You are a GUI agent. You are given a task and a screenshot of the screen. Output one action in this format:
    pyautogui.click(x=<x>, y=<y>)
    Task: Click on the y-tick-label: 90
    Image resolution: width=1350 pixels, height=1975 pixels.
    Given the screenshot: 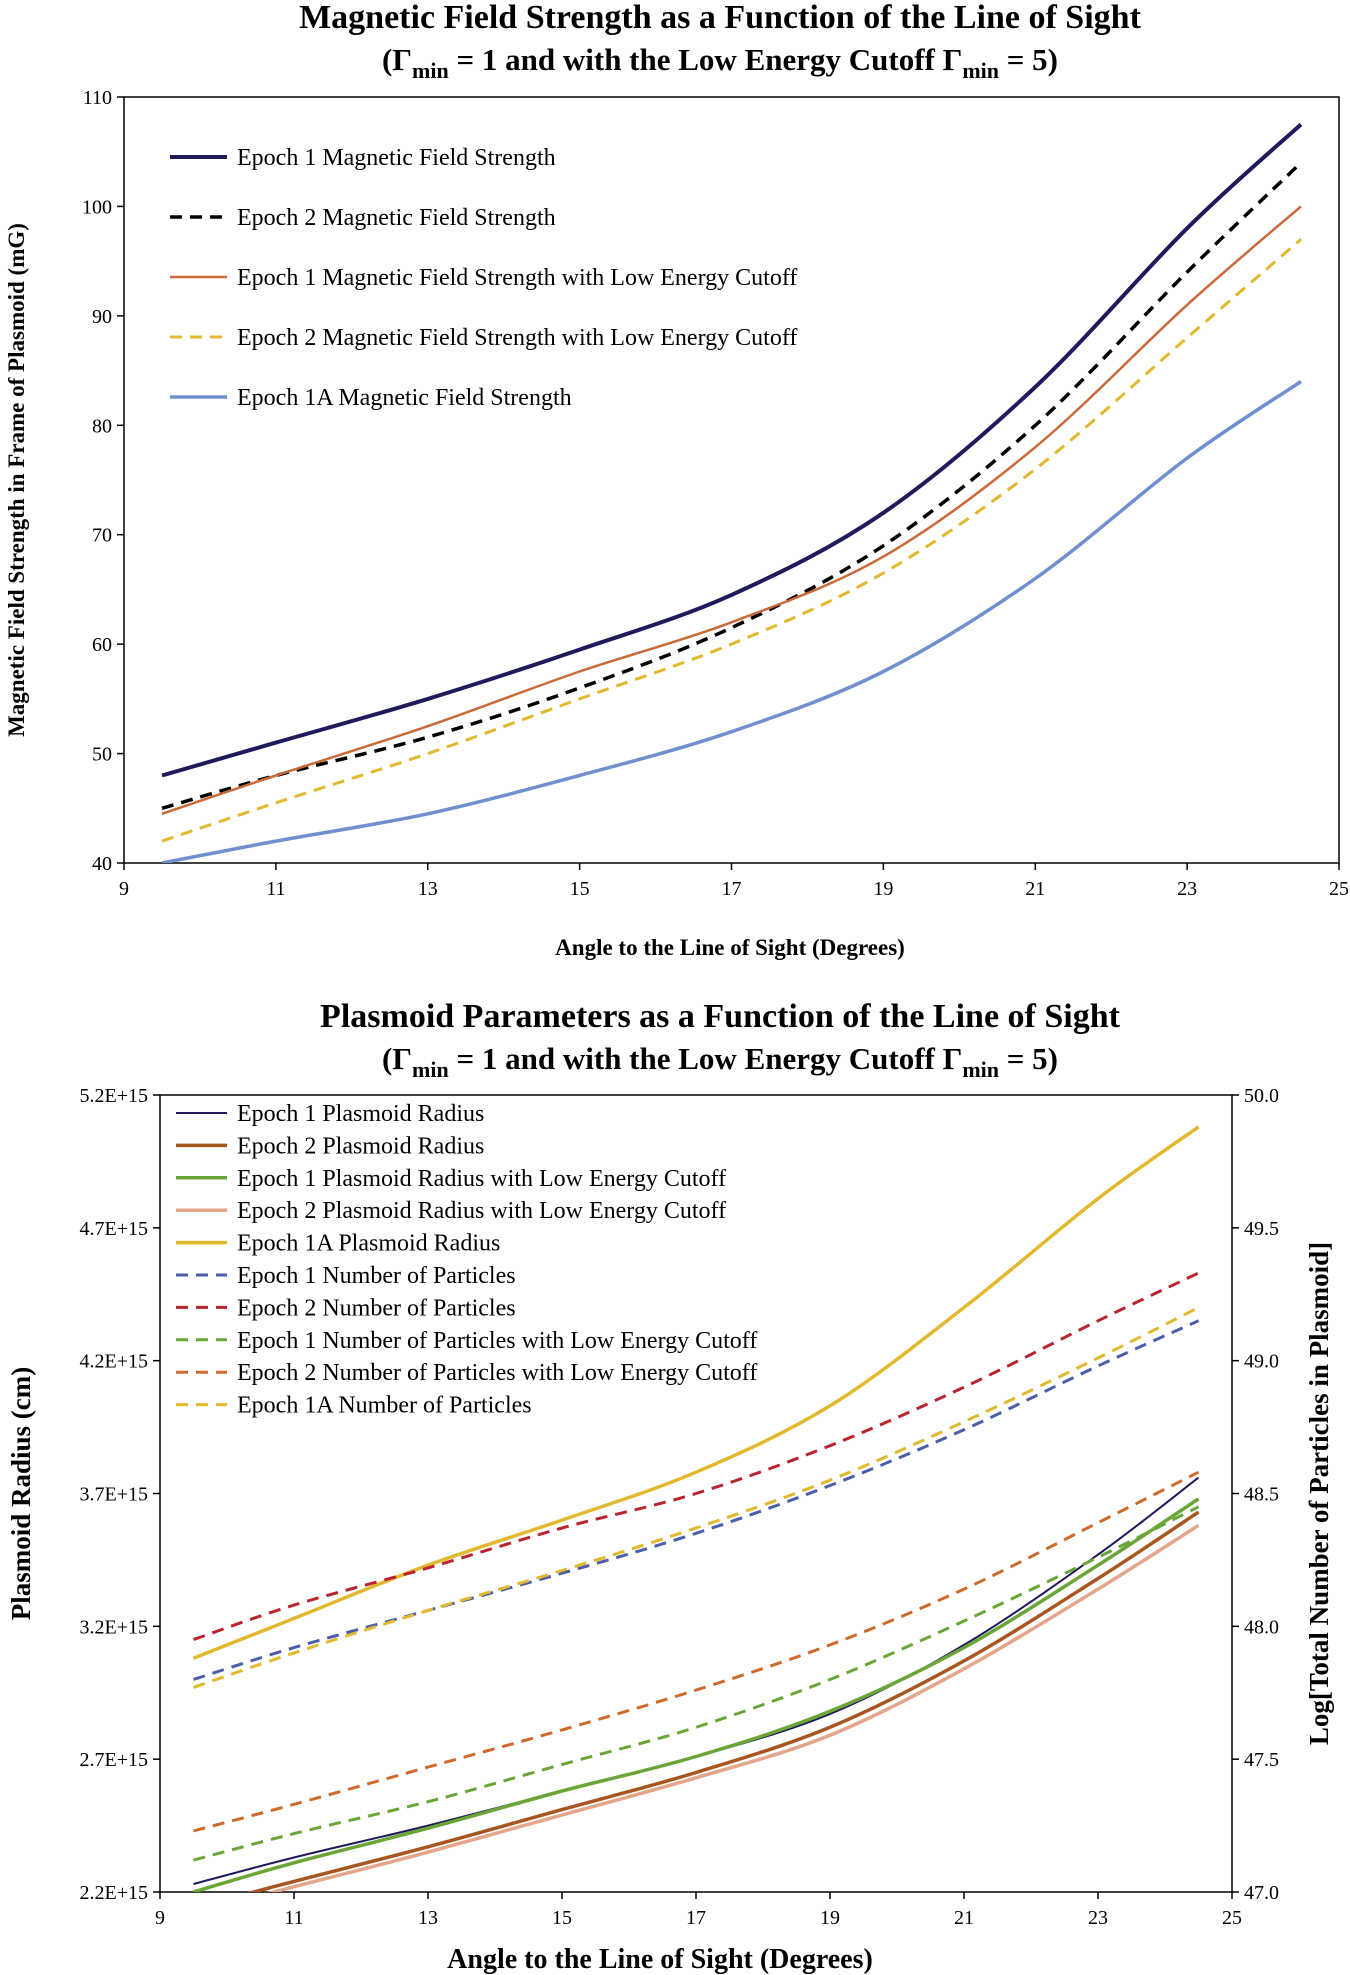 What is the action you would take?
    pyautogui.click(x=102, y=317)
    